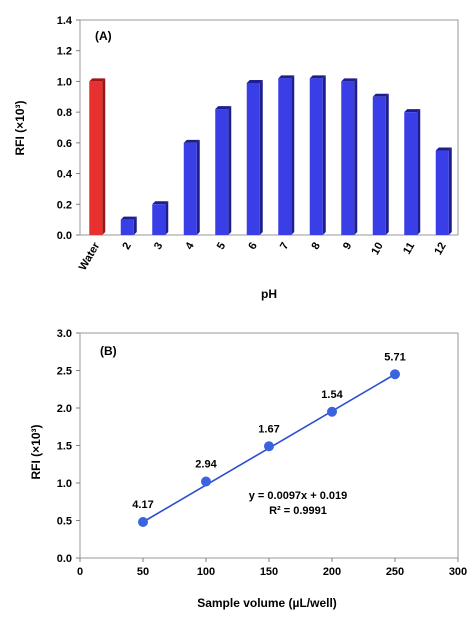 This screenshot has width=474, height=628. I want to click on data-point-label: 5.71, so click(394, 357).